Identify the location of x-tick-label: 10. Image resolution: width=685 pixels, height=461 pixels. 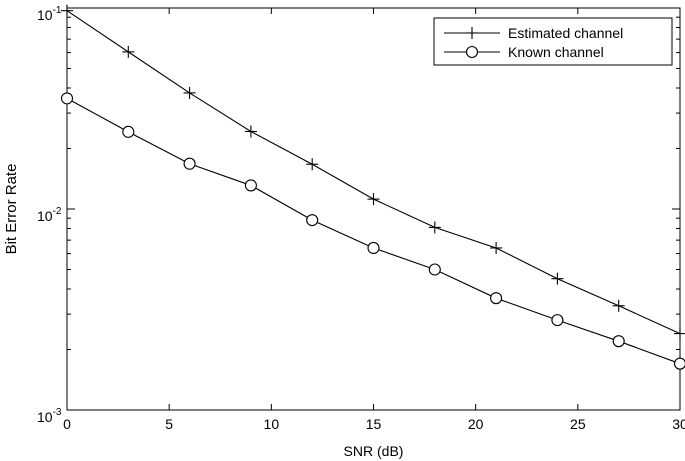
(272, 424).